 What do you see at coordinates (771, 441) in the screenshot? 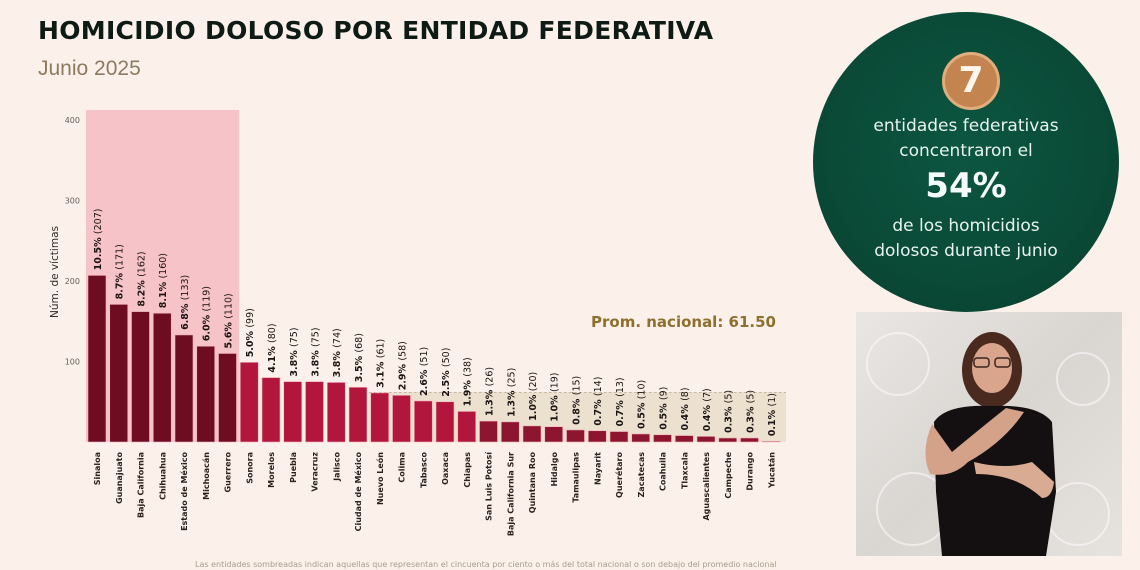
I see `bar-yucat-n` at bounding box center [771, 441].